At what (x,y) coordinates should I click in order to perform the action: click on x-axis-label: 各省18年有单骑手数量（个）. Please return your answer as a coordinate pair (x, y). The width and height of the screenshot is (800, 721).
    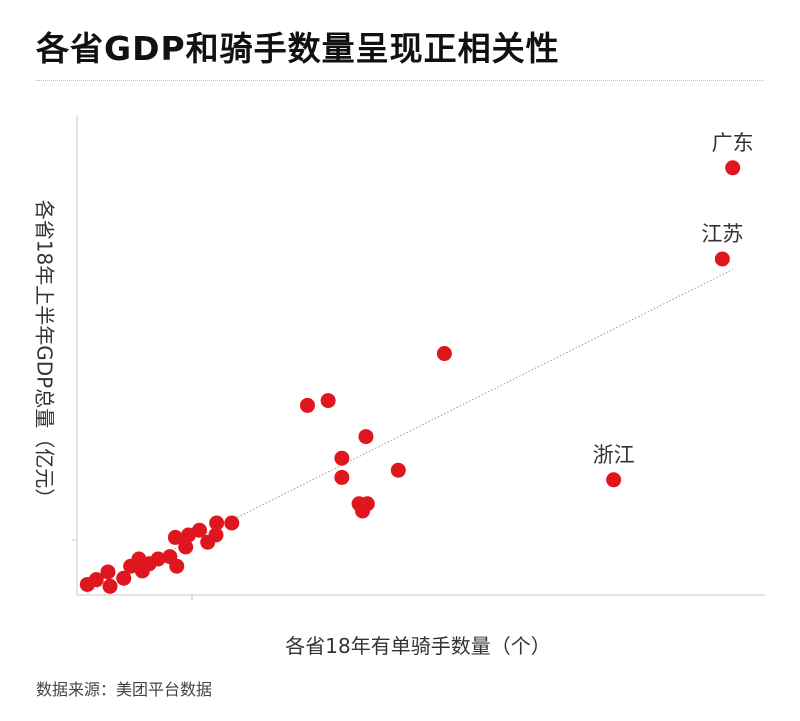
    Looking at the image, I should click on (418, 646).